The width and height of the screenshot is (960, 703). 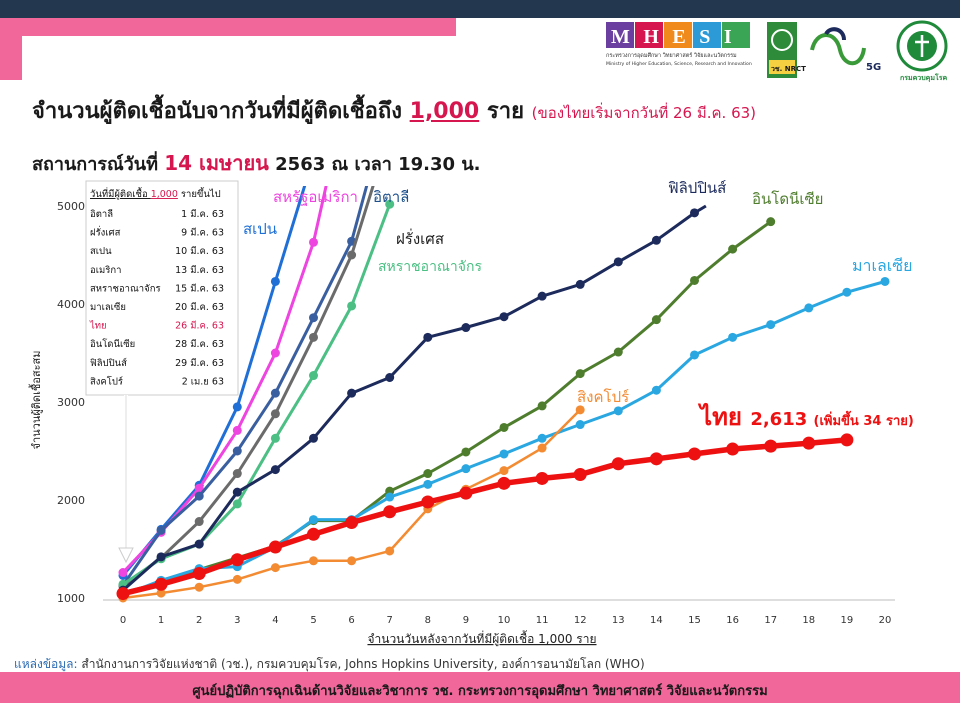 I want to click on legend-date: 1 มี.ค. 63, so click(x=202, y=214).